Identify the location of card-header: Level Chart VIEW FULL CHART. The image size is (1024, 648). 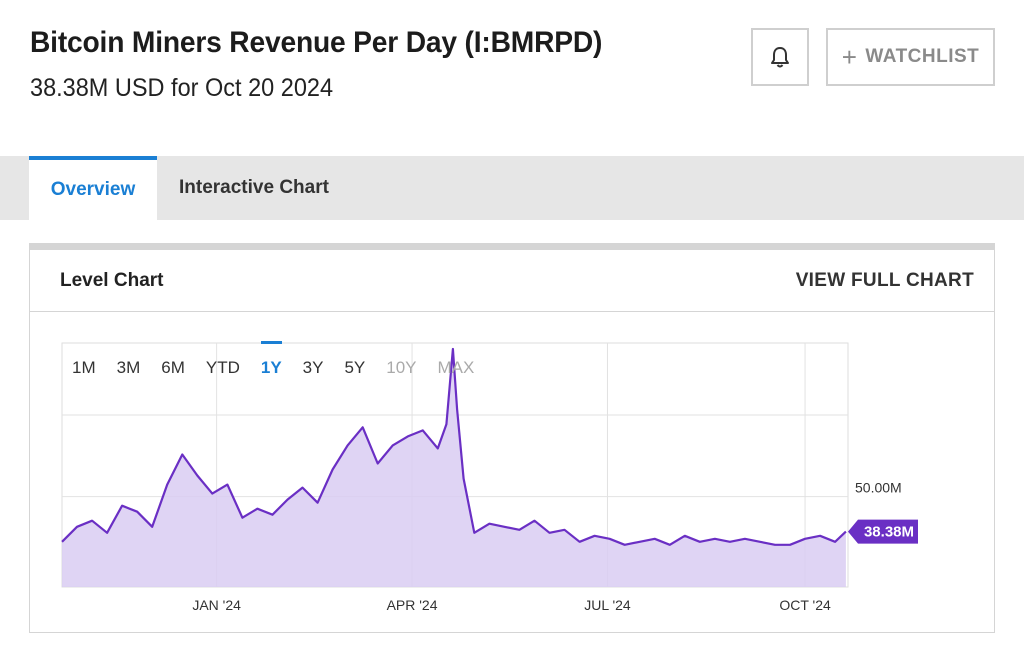
(512, 281).